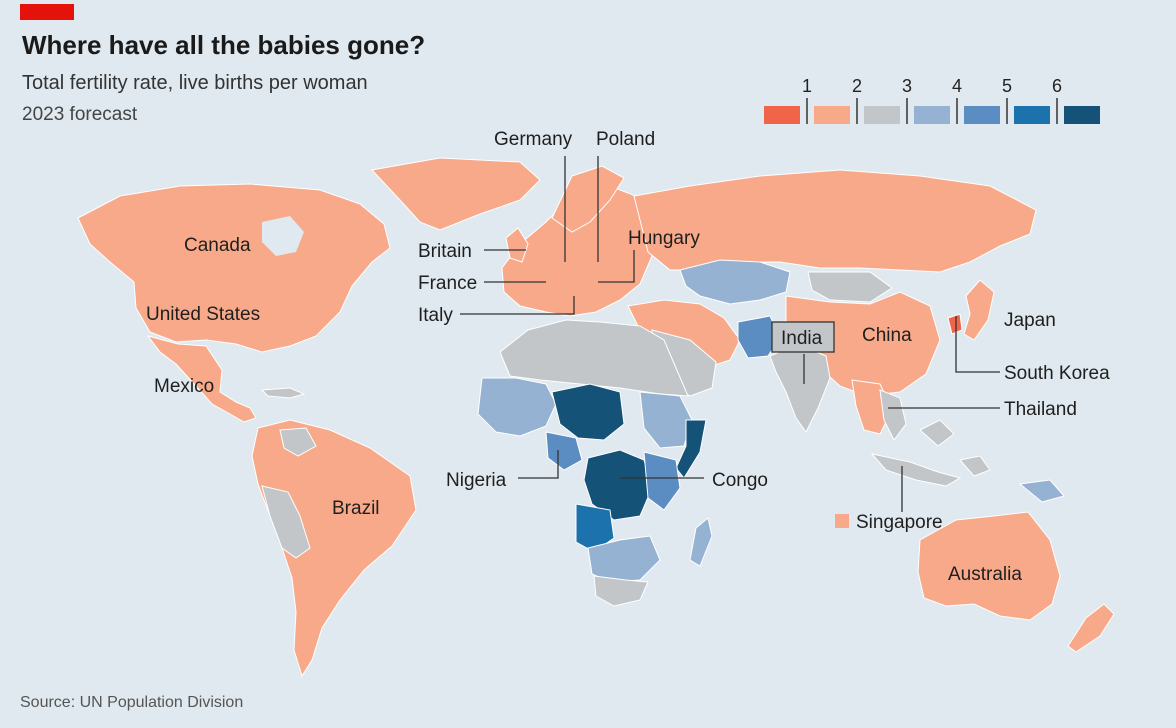  I want to click on legend-tick-2: 2, so click(857, 86).